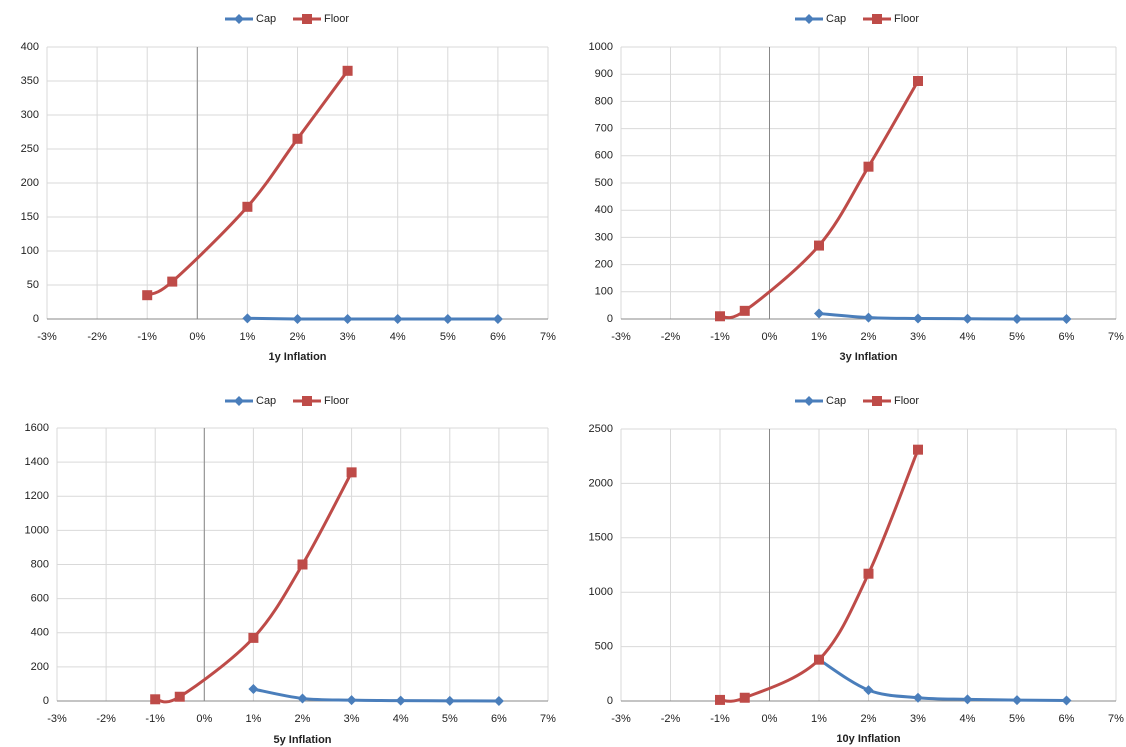 Image resolution: width=1126 pixels, height=747 pixels. What do you see at coordinates (604, 129) in the screenshot?
I see `y-tick-label: 700` at bounding box center [604, 129].